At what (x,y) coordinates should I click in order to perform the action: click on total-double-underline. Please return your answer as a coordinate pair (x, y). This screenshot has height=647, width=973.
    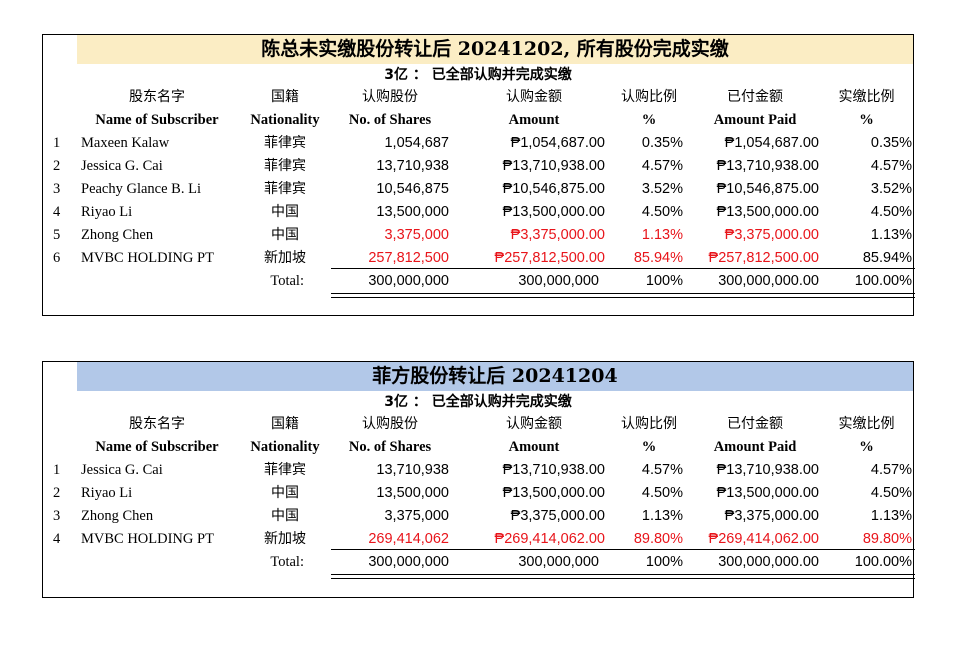
    Looking at the image, I should click on (623, 576).